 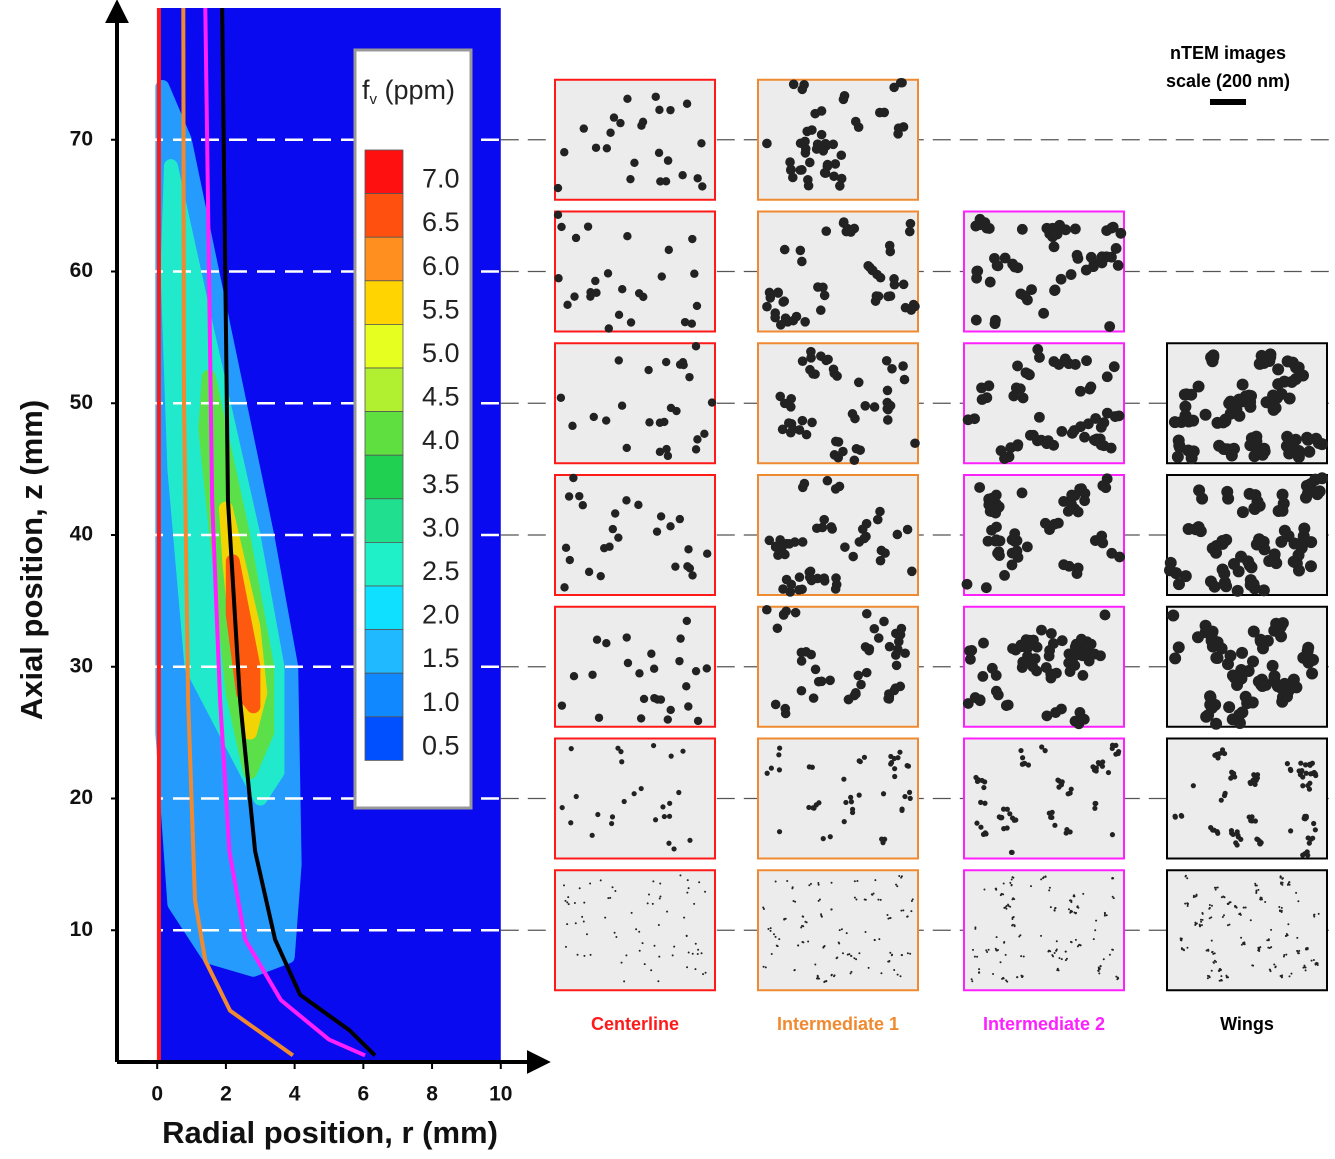 What do you see at coordinates (31, 560) in the screenshot?
I see `y-axis-title: Axial position, z (mm)` at bounding box center [31, 560].